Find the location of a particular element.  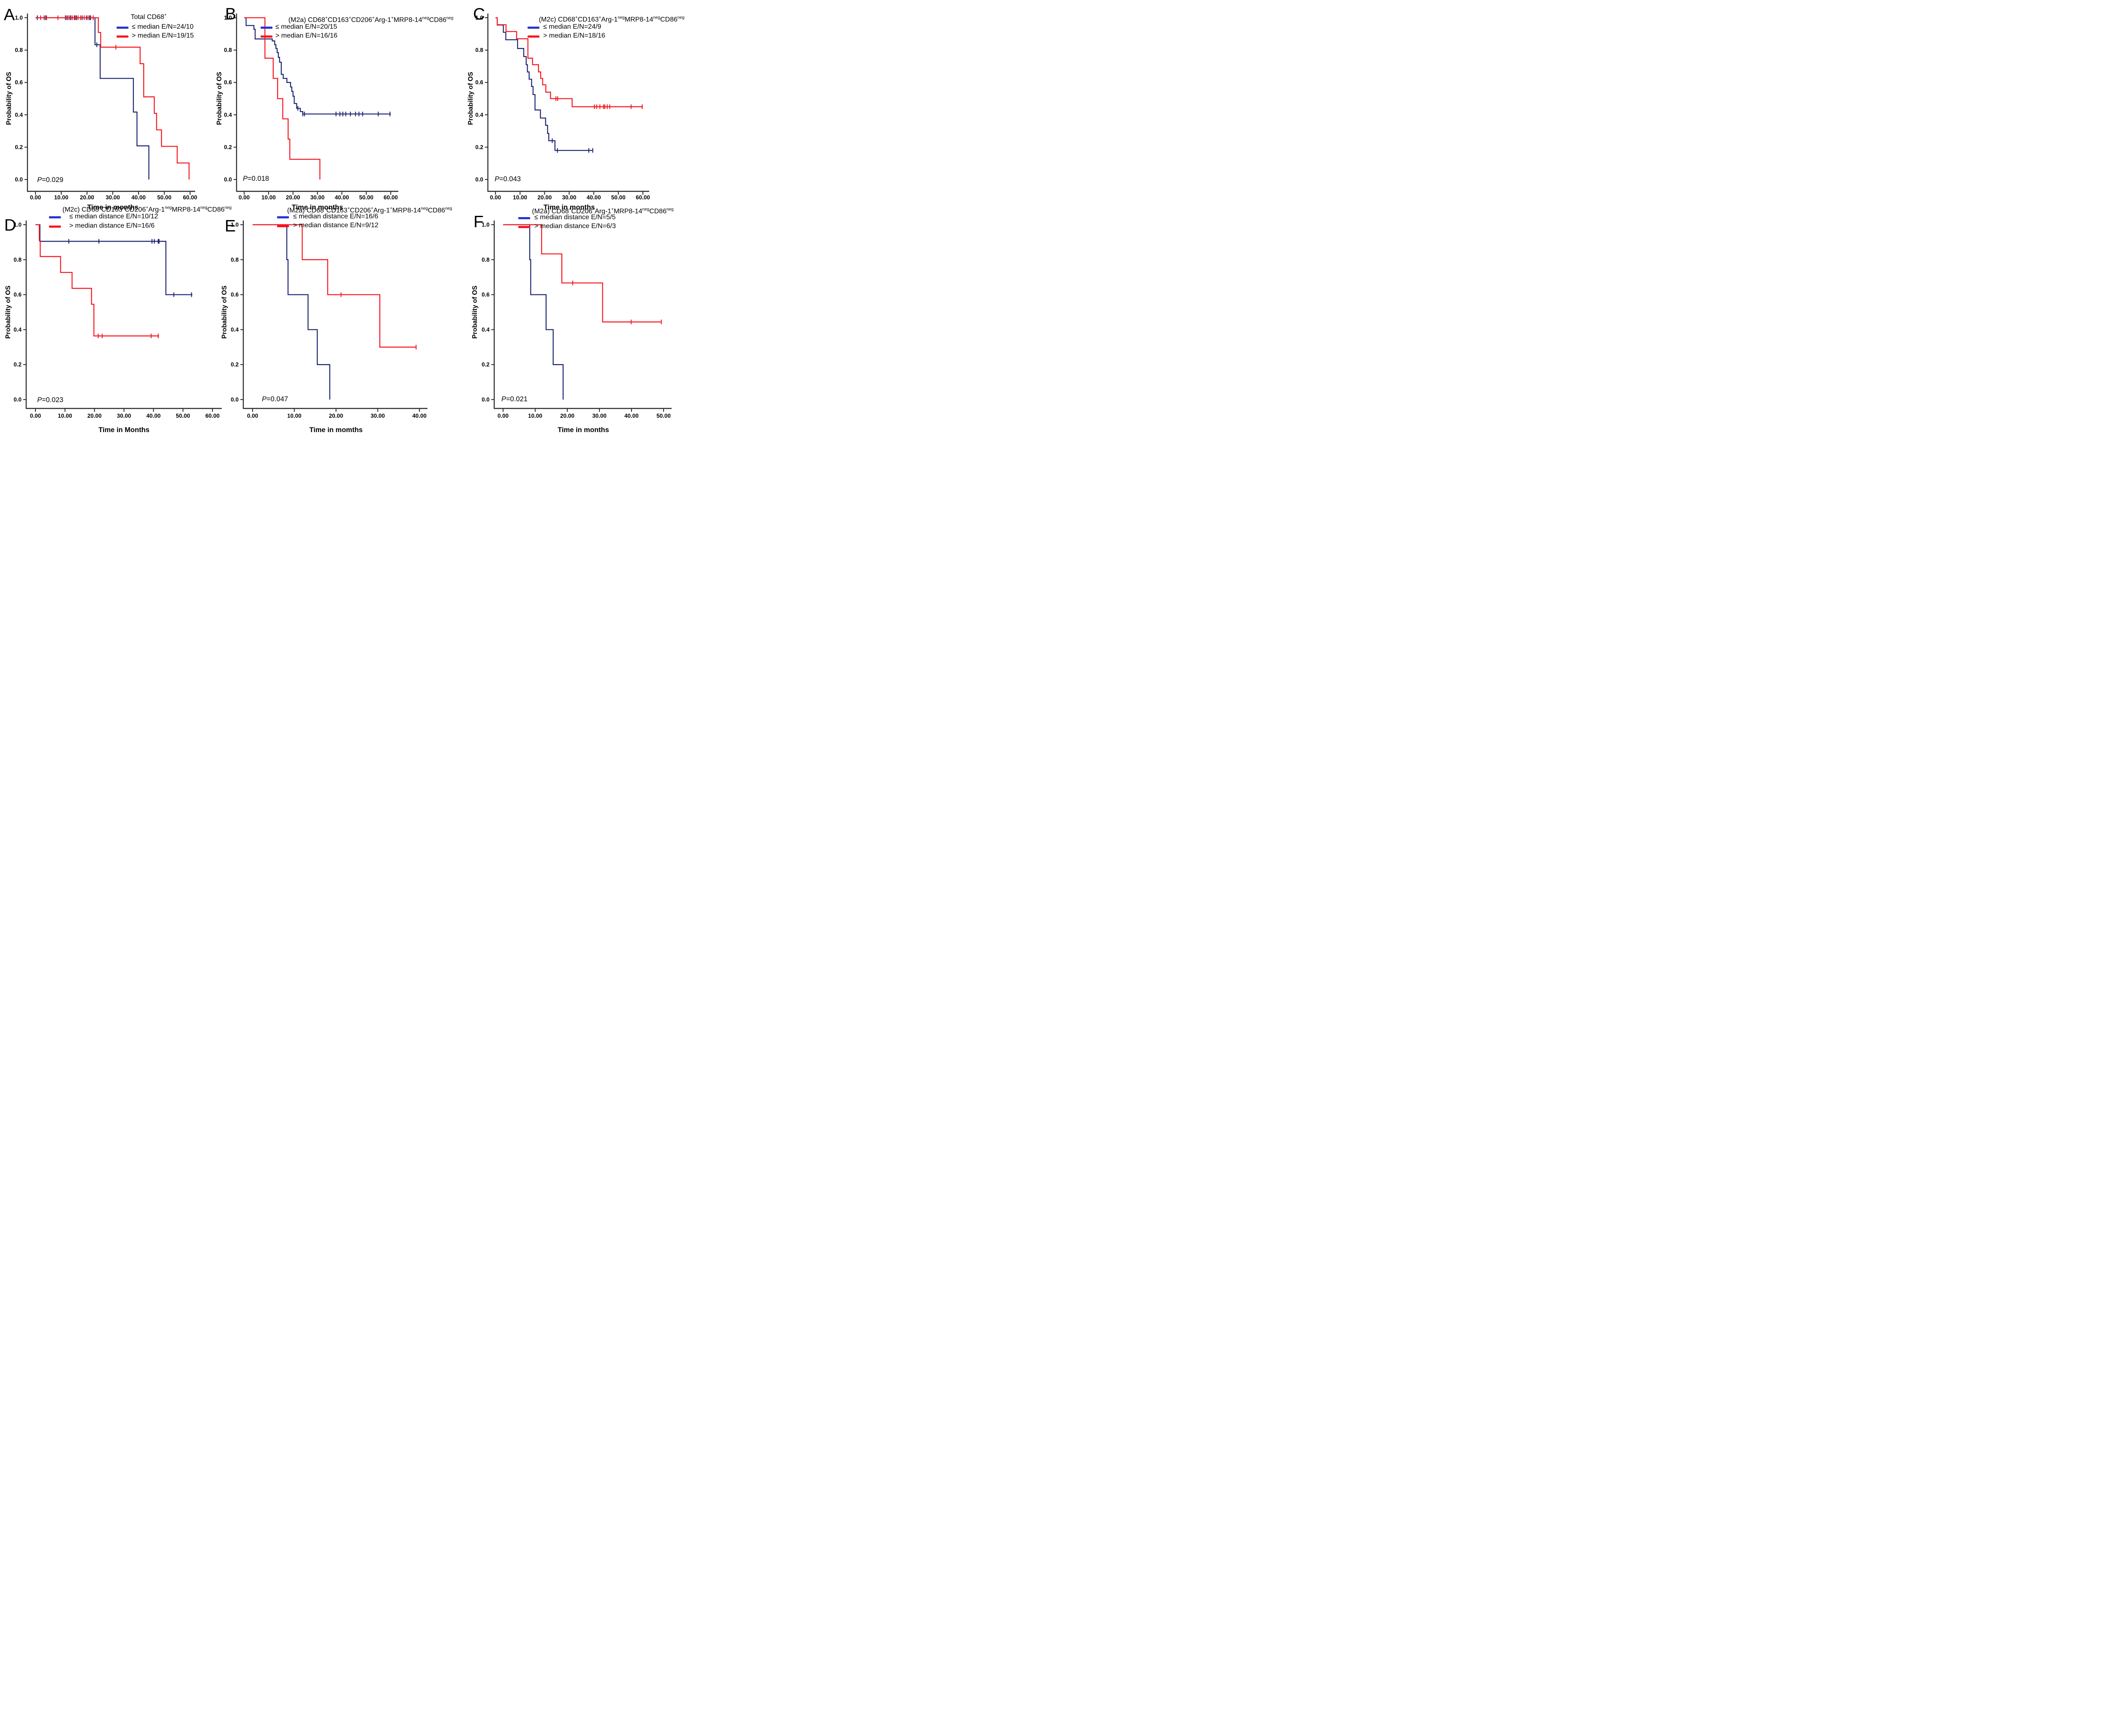

x-tick-label-D: 40.00 is located at coordinates (153, 416).